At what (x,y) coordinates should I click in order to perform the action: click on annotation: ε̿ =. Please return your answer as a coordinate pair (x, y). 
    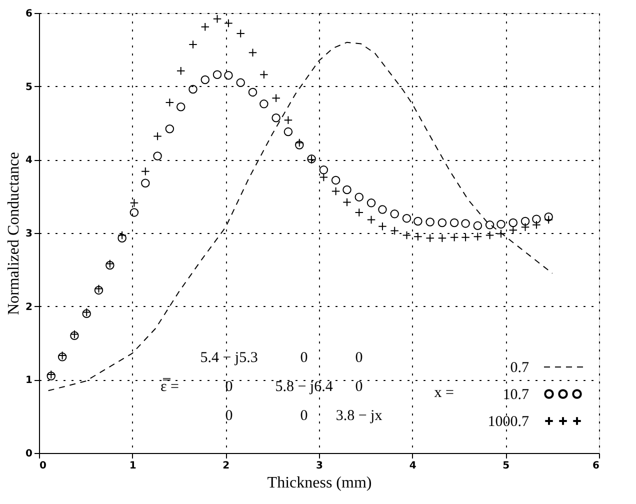
    Looking at the image, I should click on (169, 386).